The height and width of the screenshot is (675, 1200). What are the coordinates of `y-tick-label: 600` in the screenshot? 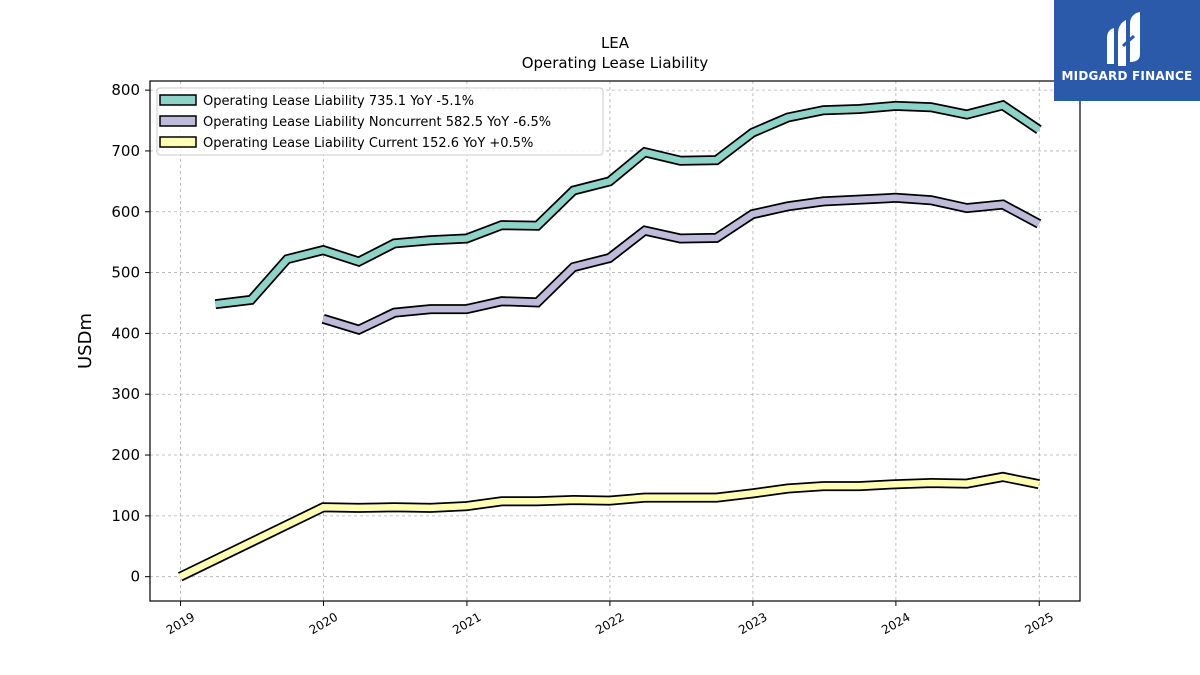 It's located at (125, 212).